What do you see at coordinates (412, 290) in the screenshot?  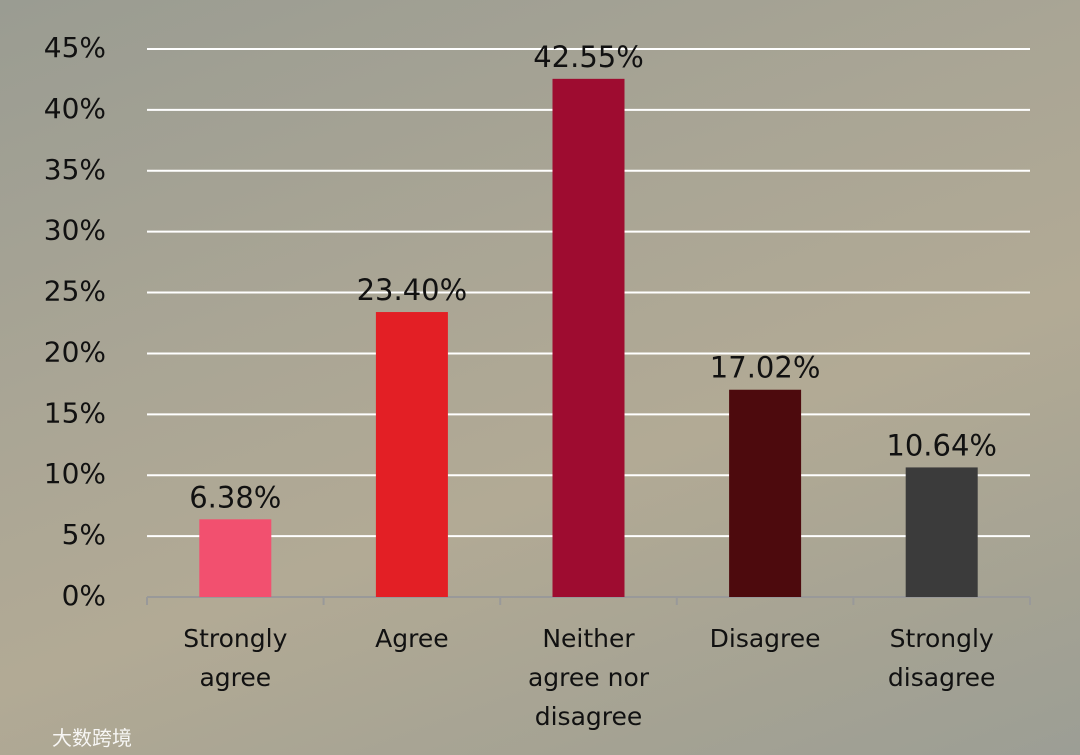 I see `value-label: 23.40%` at bounding box center [412, 290].